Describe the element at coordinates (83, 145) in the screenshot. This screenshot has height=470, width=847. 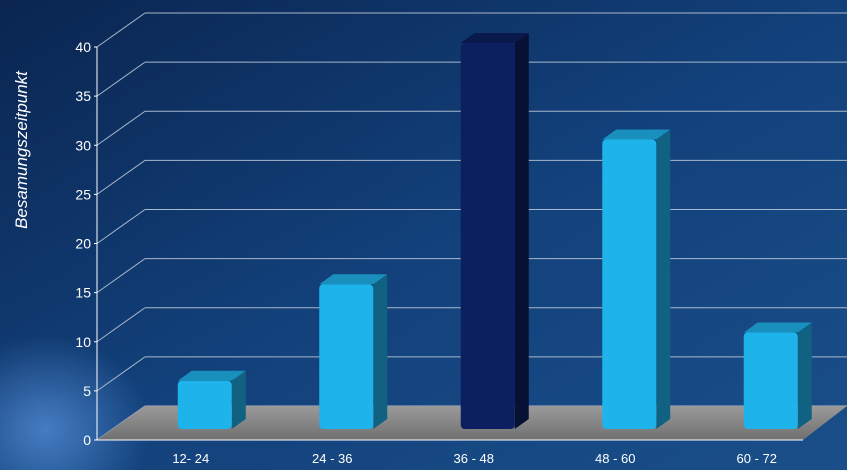
I see `y-tick-label: 30` at that location.